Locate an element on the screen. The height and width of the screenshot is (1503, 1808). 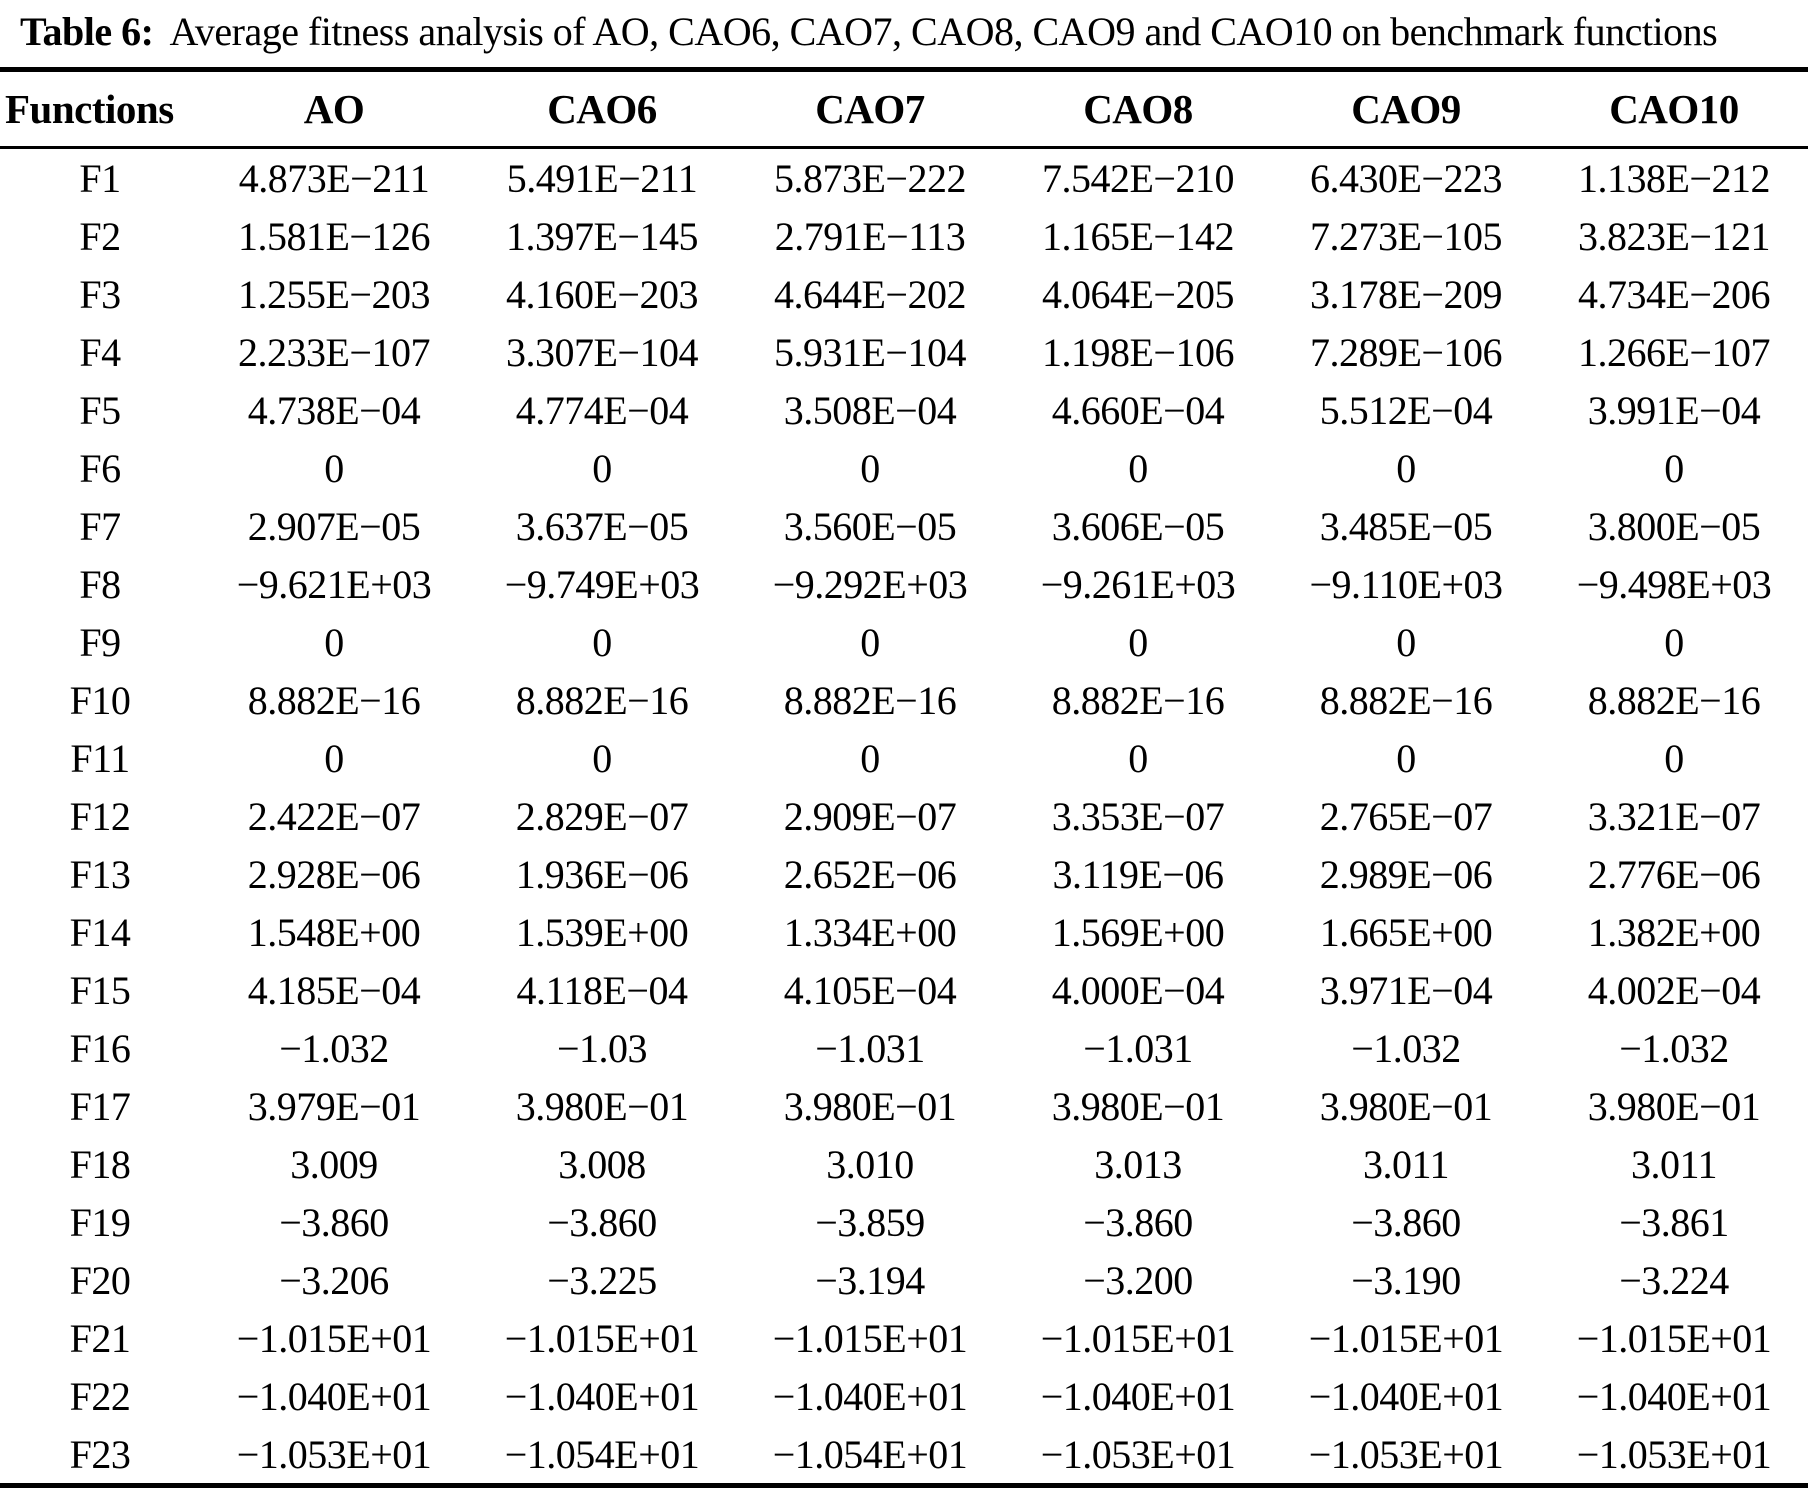
column-header-cao8: CAO8 is located at coordinates (1138, 109).